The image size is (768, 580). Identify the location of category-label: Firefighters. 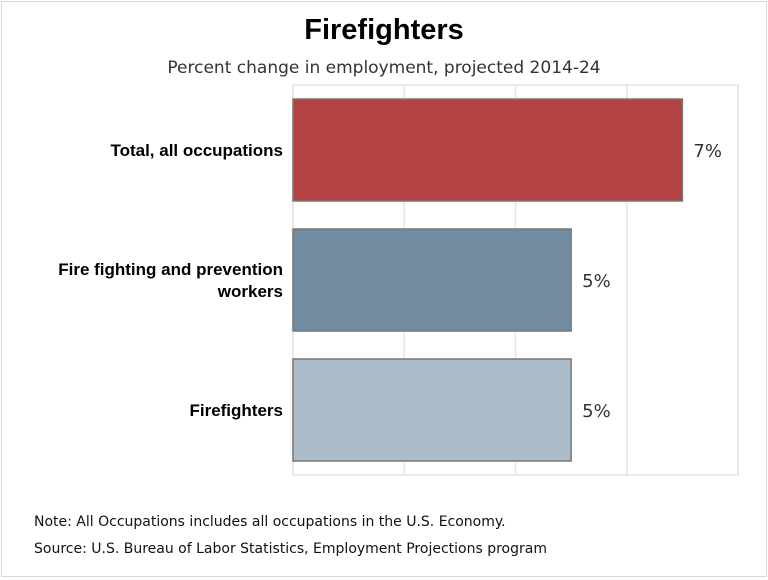
(236, 410).